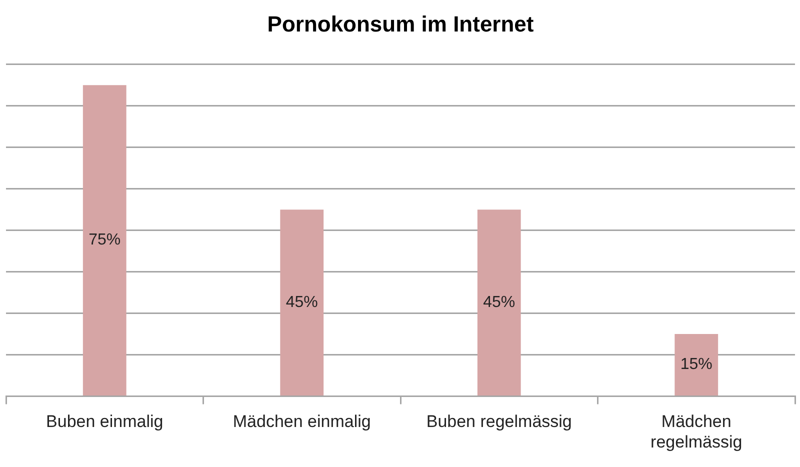 The image size is (800, 467). What do you see at coordinates (499, 422) in the screenshot?
I see `x-tick-label: Buben regelmässig` at bounding box center [499, 422].